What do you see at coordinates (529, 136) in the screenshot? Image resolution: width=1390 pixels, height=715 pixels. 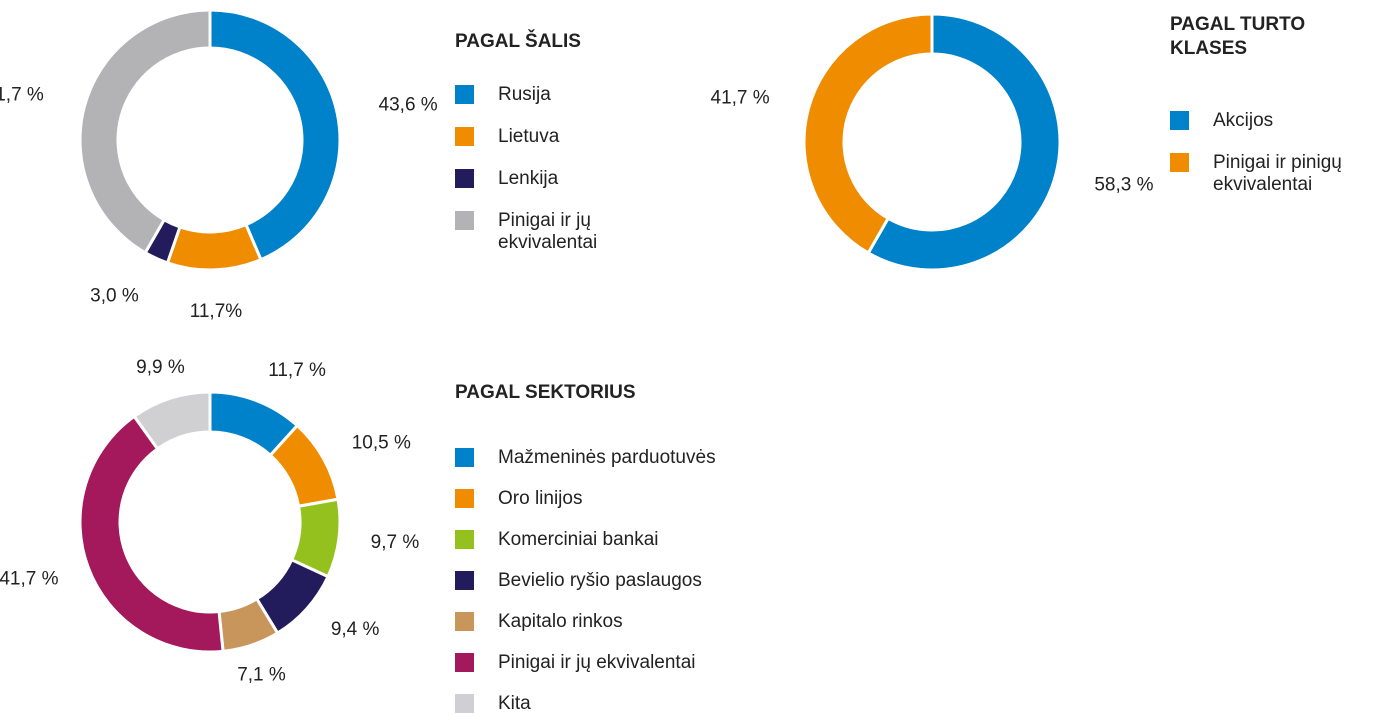 I see `legend-label: Lietuva` at bounding box center [529, 136].